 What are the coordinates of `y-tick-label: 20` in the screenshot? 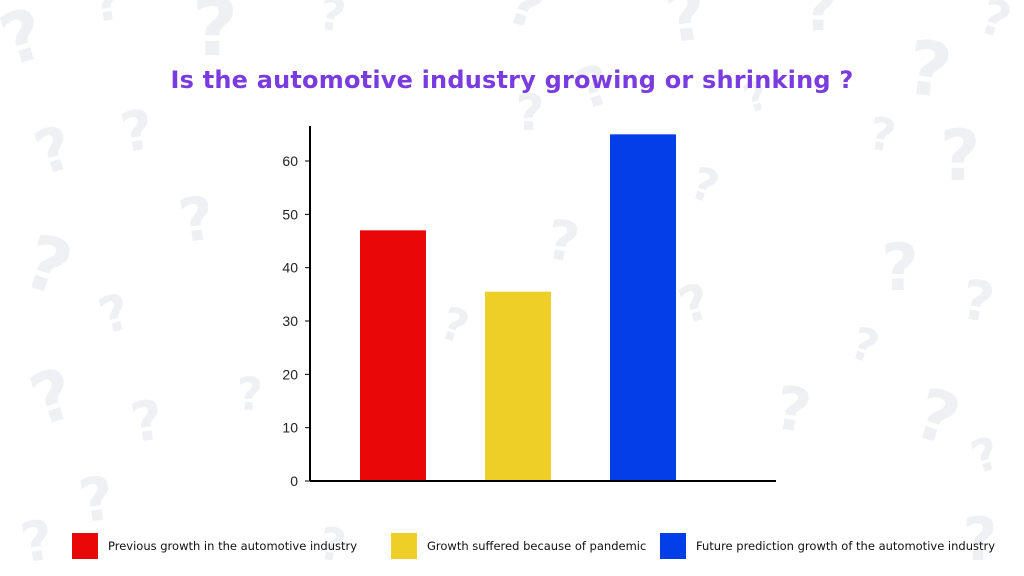 It's located at (290, 374).